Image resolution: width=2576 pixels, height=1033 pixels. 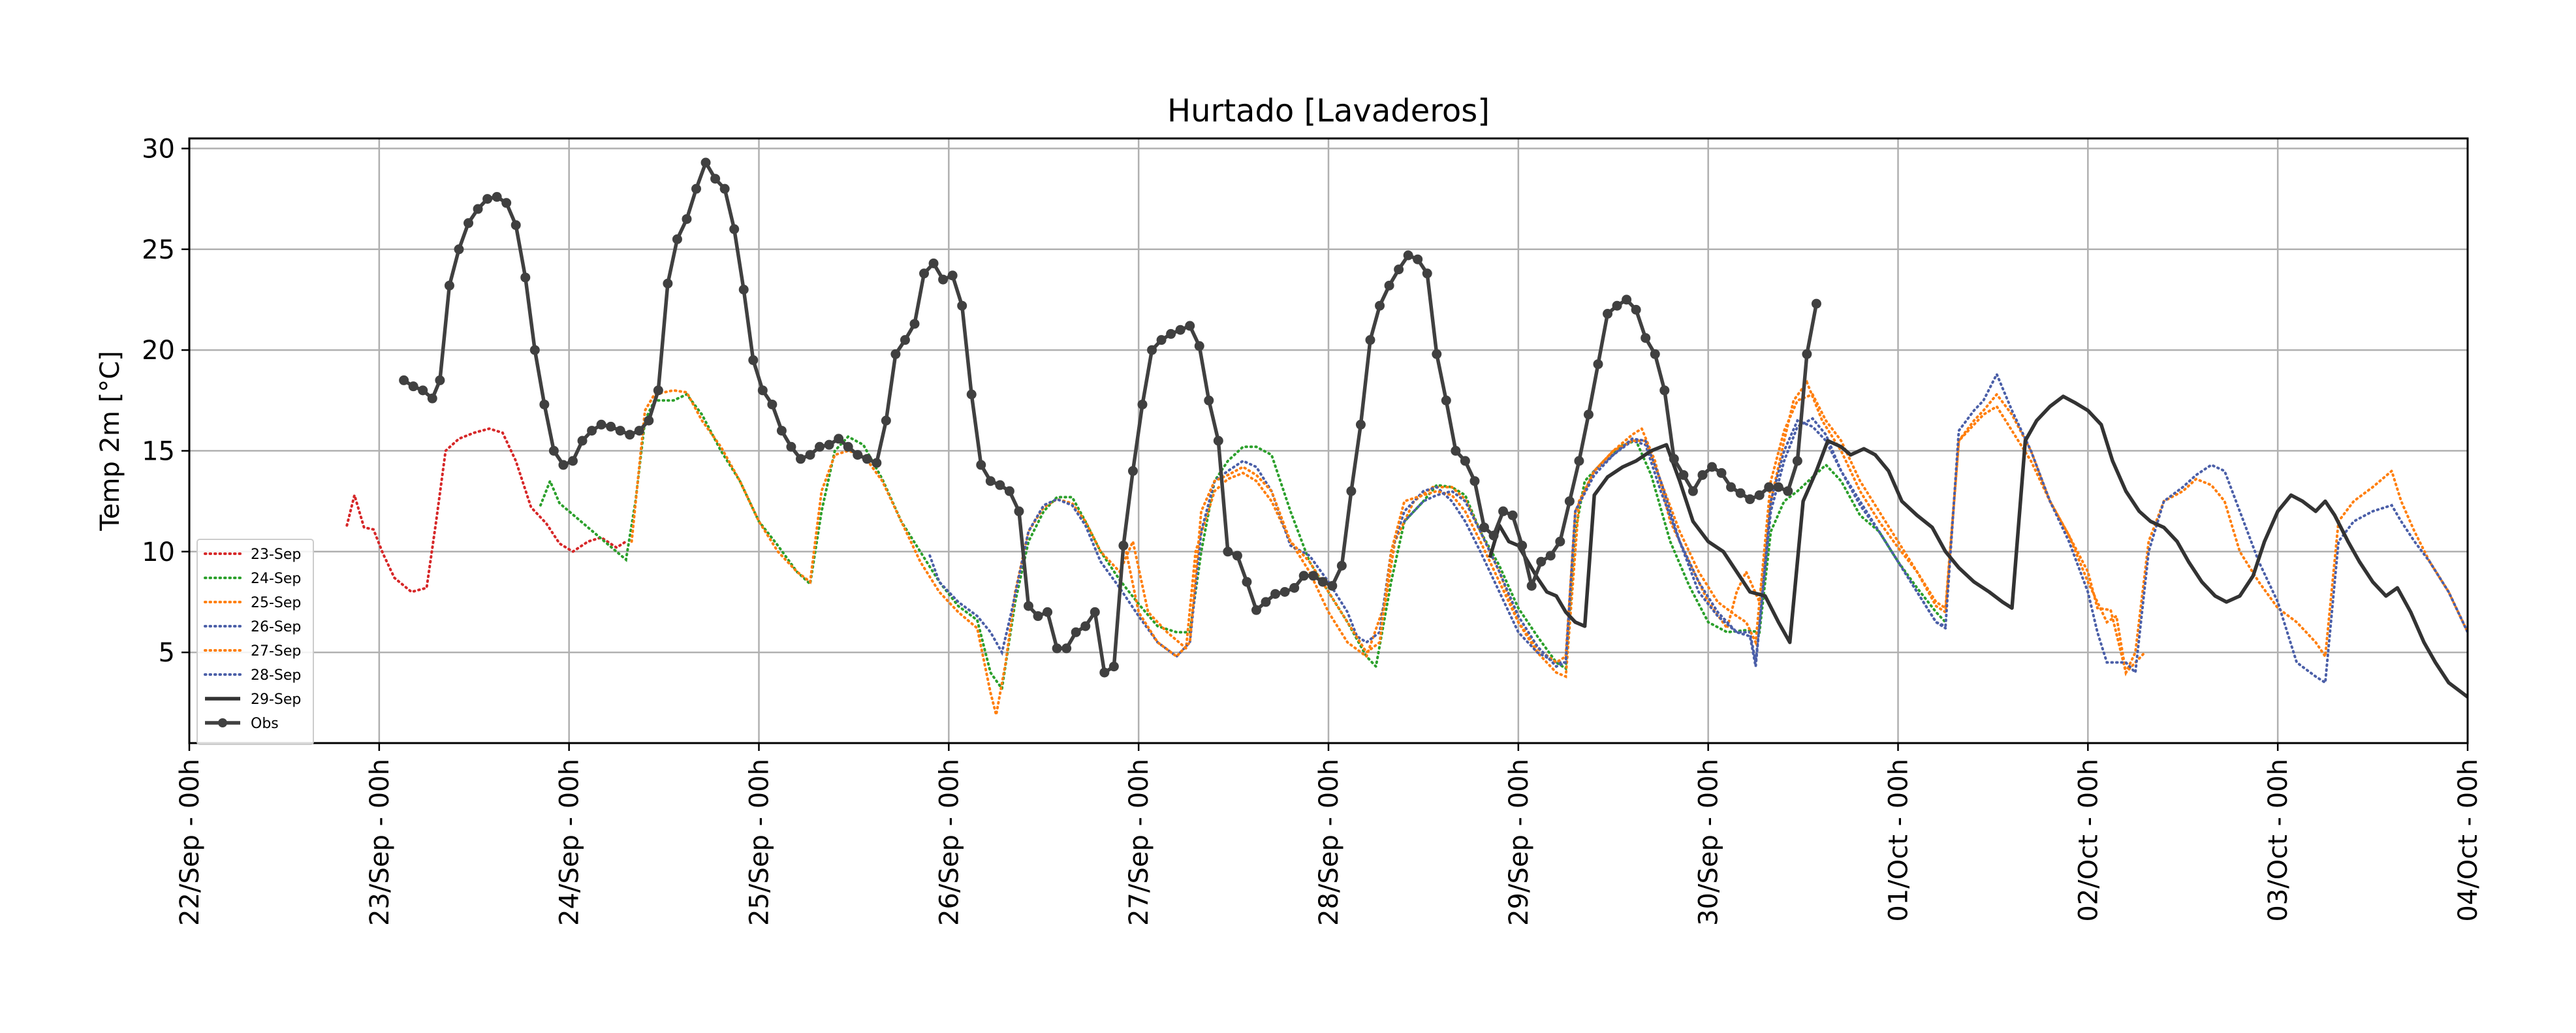 What do you see at coordinates (222, 723) in the screenshot?
I see `legend-marker` at bounding box center [222, 723].